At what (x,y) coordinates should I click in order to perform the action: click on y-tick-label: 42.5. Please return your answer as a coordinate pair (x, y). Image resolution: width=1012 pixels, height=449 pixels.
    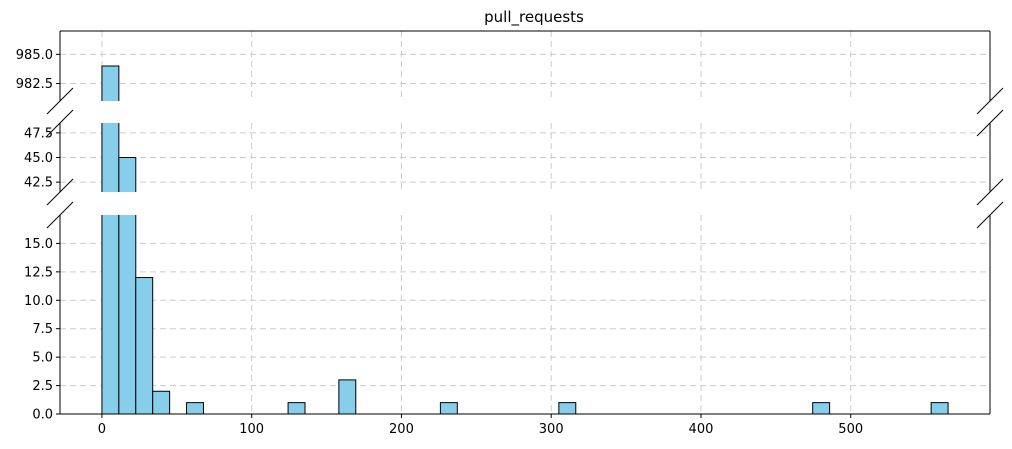
    Looking at the image, I should click on (38, 183).